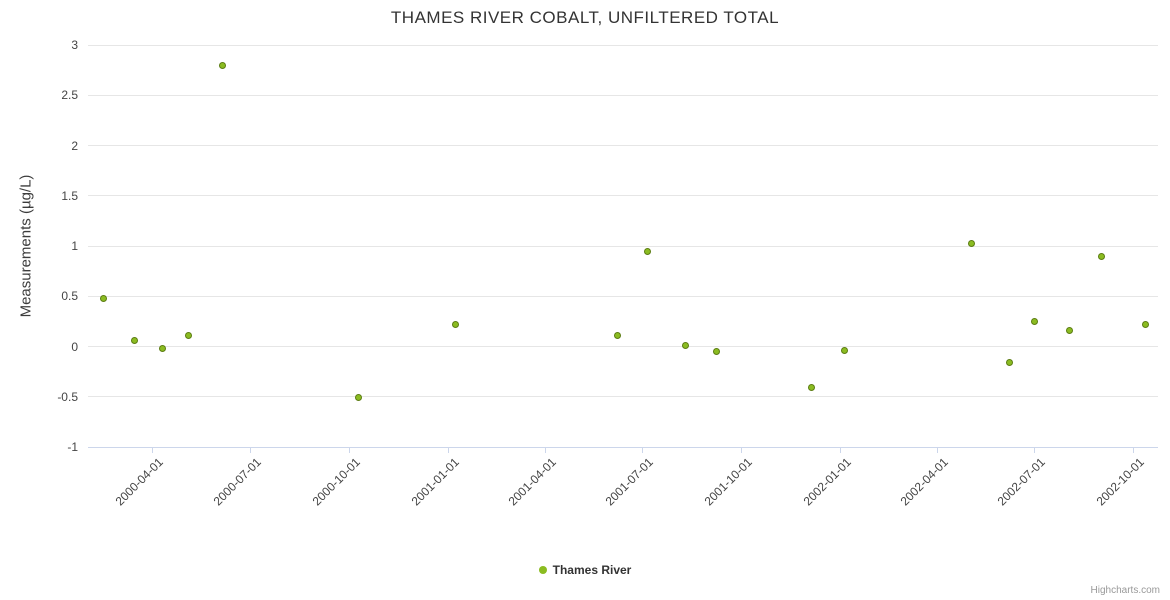 The width and height of the screenshot is (1170, 600). Describe the element at coordinates (74, 246) in the screenshot. I see `y-axis-tick-label: 1` at that location.